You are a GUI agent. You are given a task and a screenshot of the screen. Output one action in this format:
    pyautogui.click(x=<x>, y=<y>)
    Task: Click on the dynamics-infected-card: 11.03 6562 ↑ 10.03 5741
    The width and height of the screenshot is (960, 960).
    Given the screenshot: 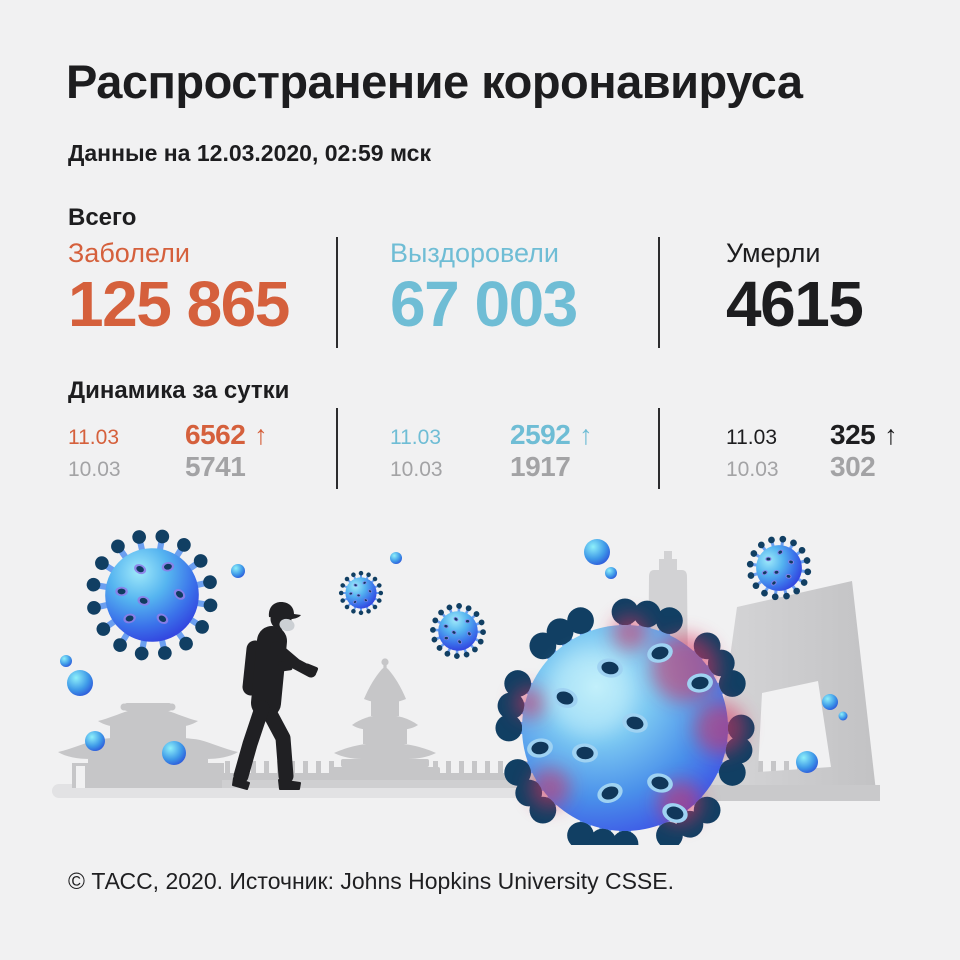 What is the action you would take?
    pyautogui.click(x=168, y=451)
    